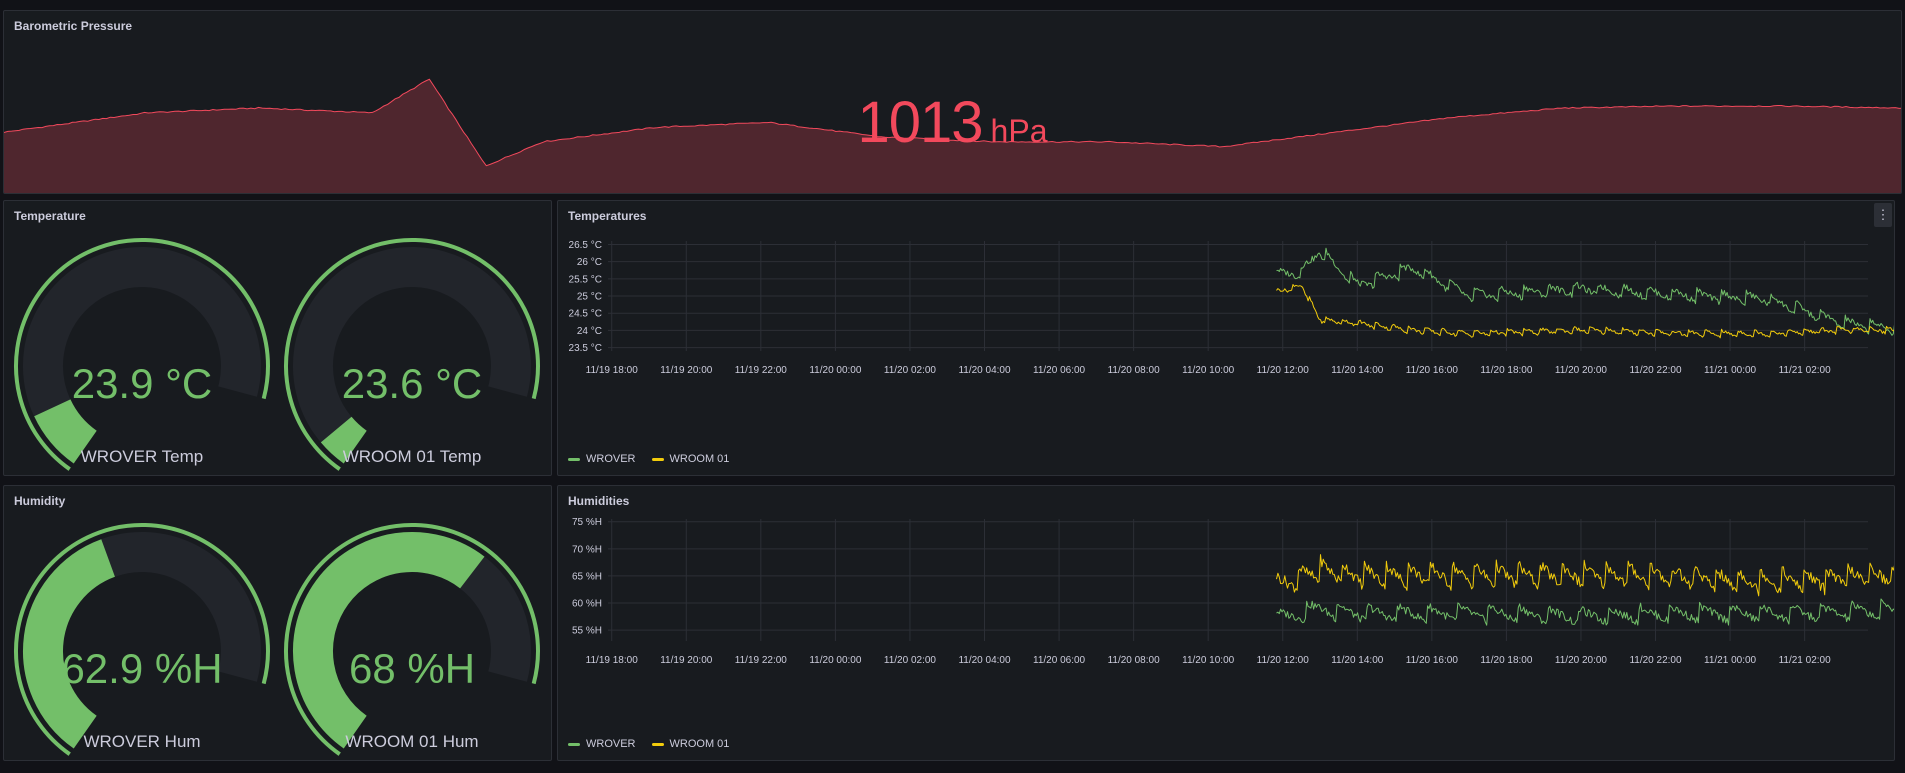 This screenshot has height=773, width=1905. What do you see at coordinates (589, 331) in the screenshot?
I see `y-tick-label: 24 °C` at bounding box center [589, 331].